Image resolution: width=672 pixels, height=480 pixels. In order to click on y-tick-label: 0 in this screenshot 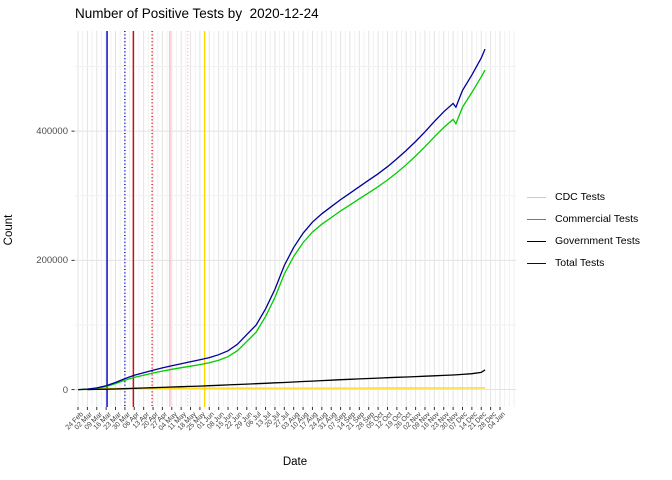, I will do `click(65, 390)`.